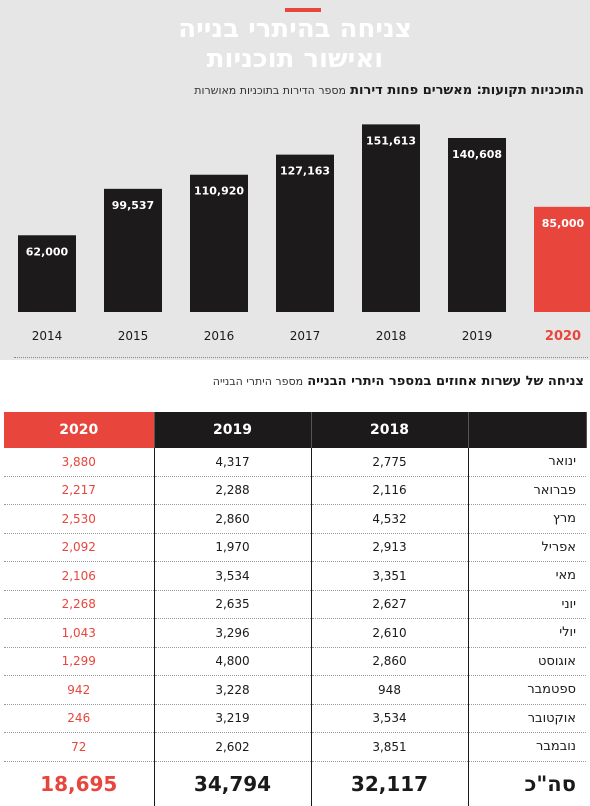 Image resolution: width=590 pixels, height=806 pixels. I want to click on title-accent-bar, so click(303, 10).